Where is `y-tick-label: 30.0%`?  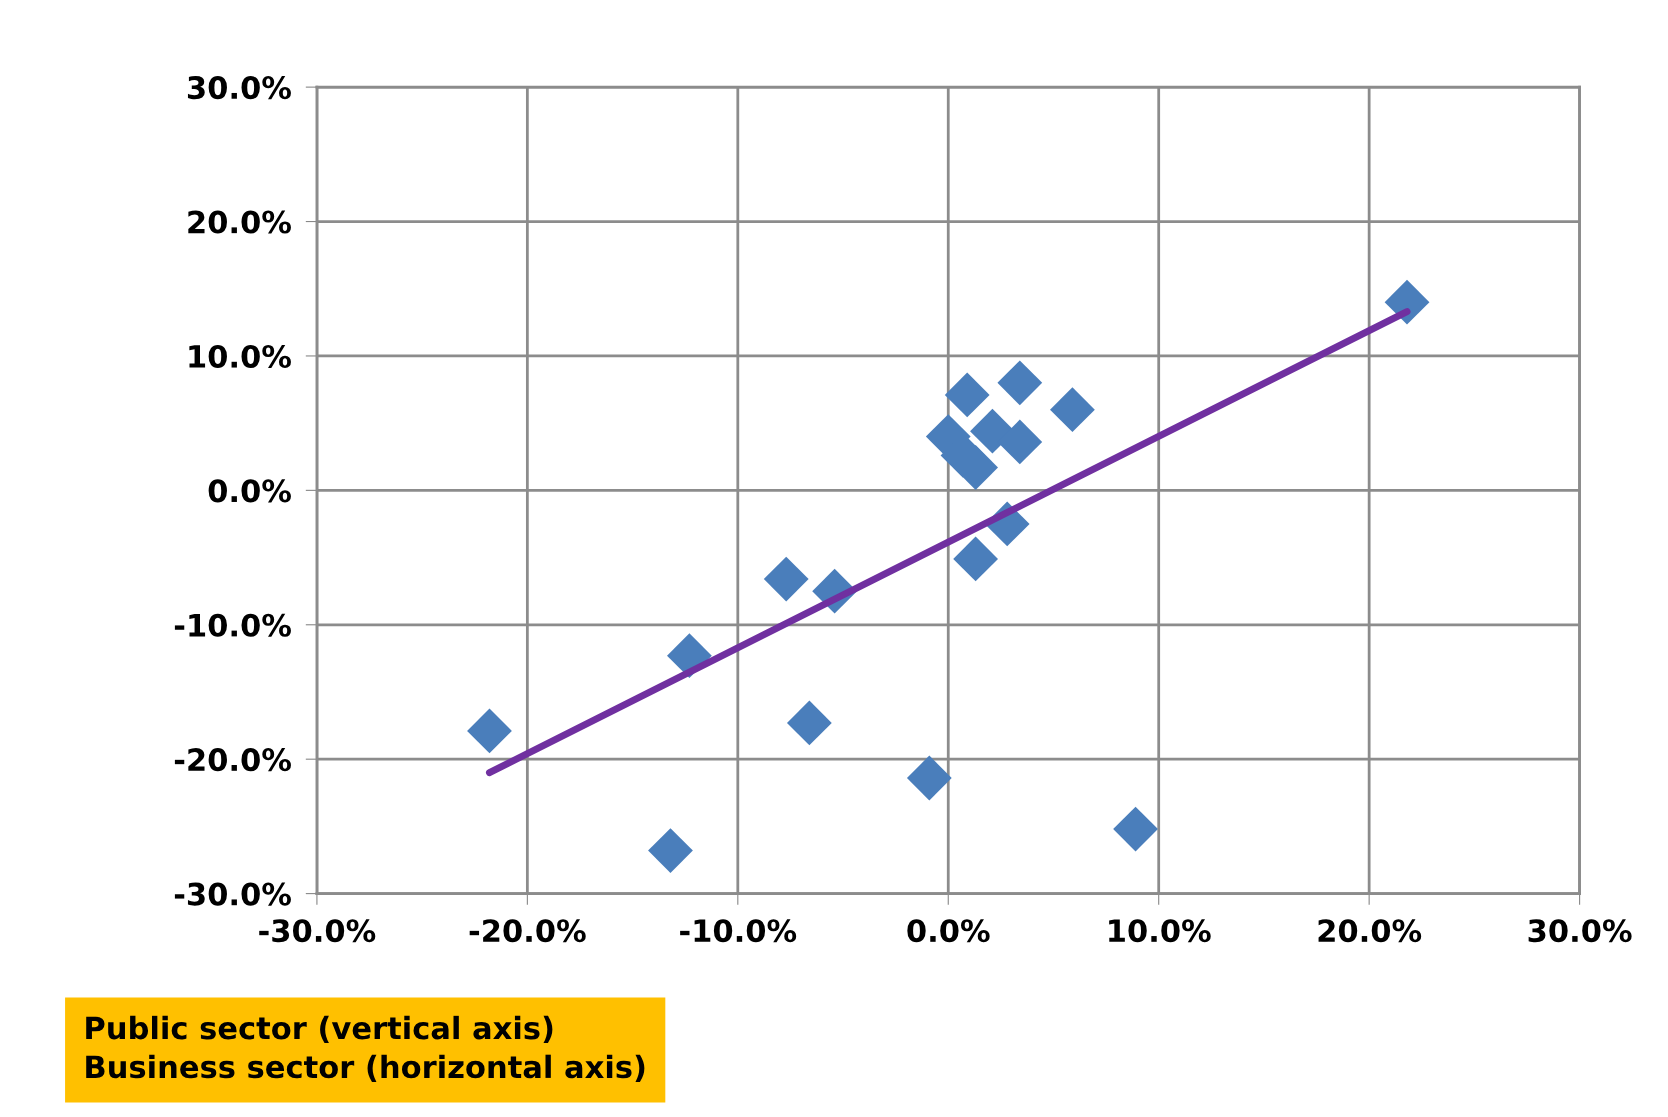
y-tick-label: 30.0% is located at coordinates (239, 88).